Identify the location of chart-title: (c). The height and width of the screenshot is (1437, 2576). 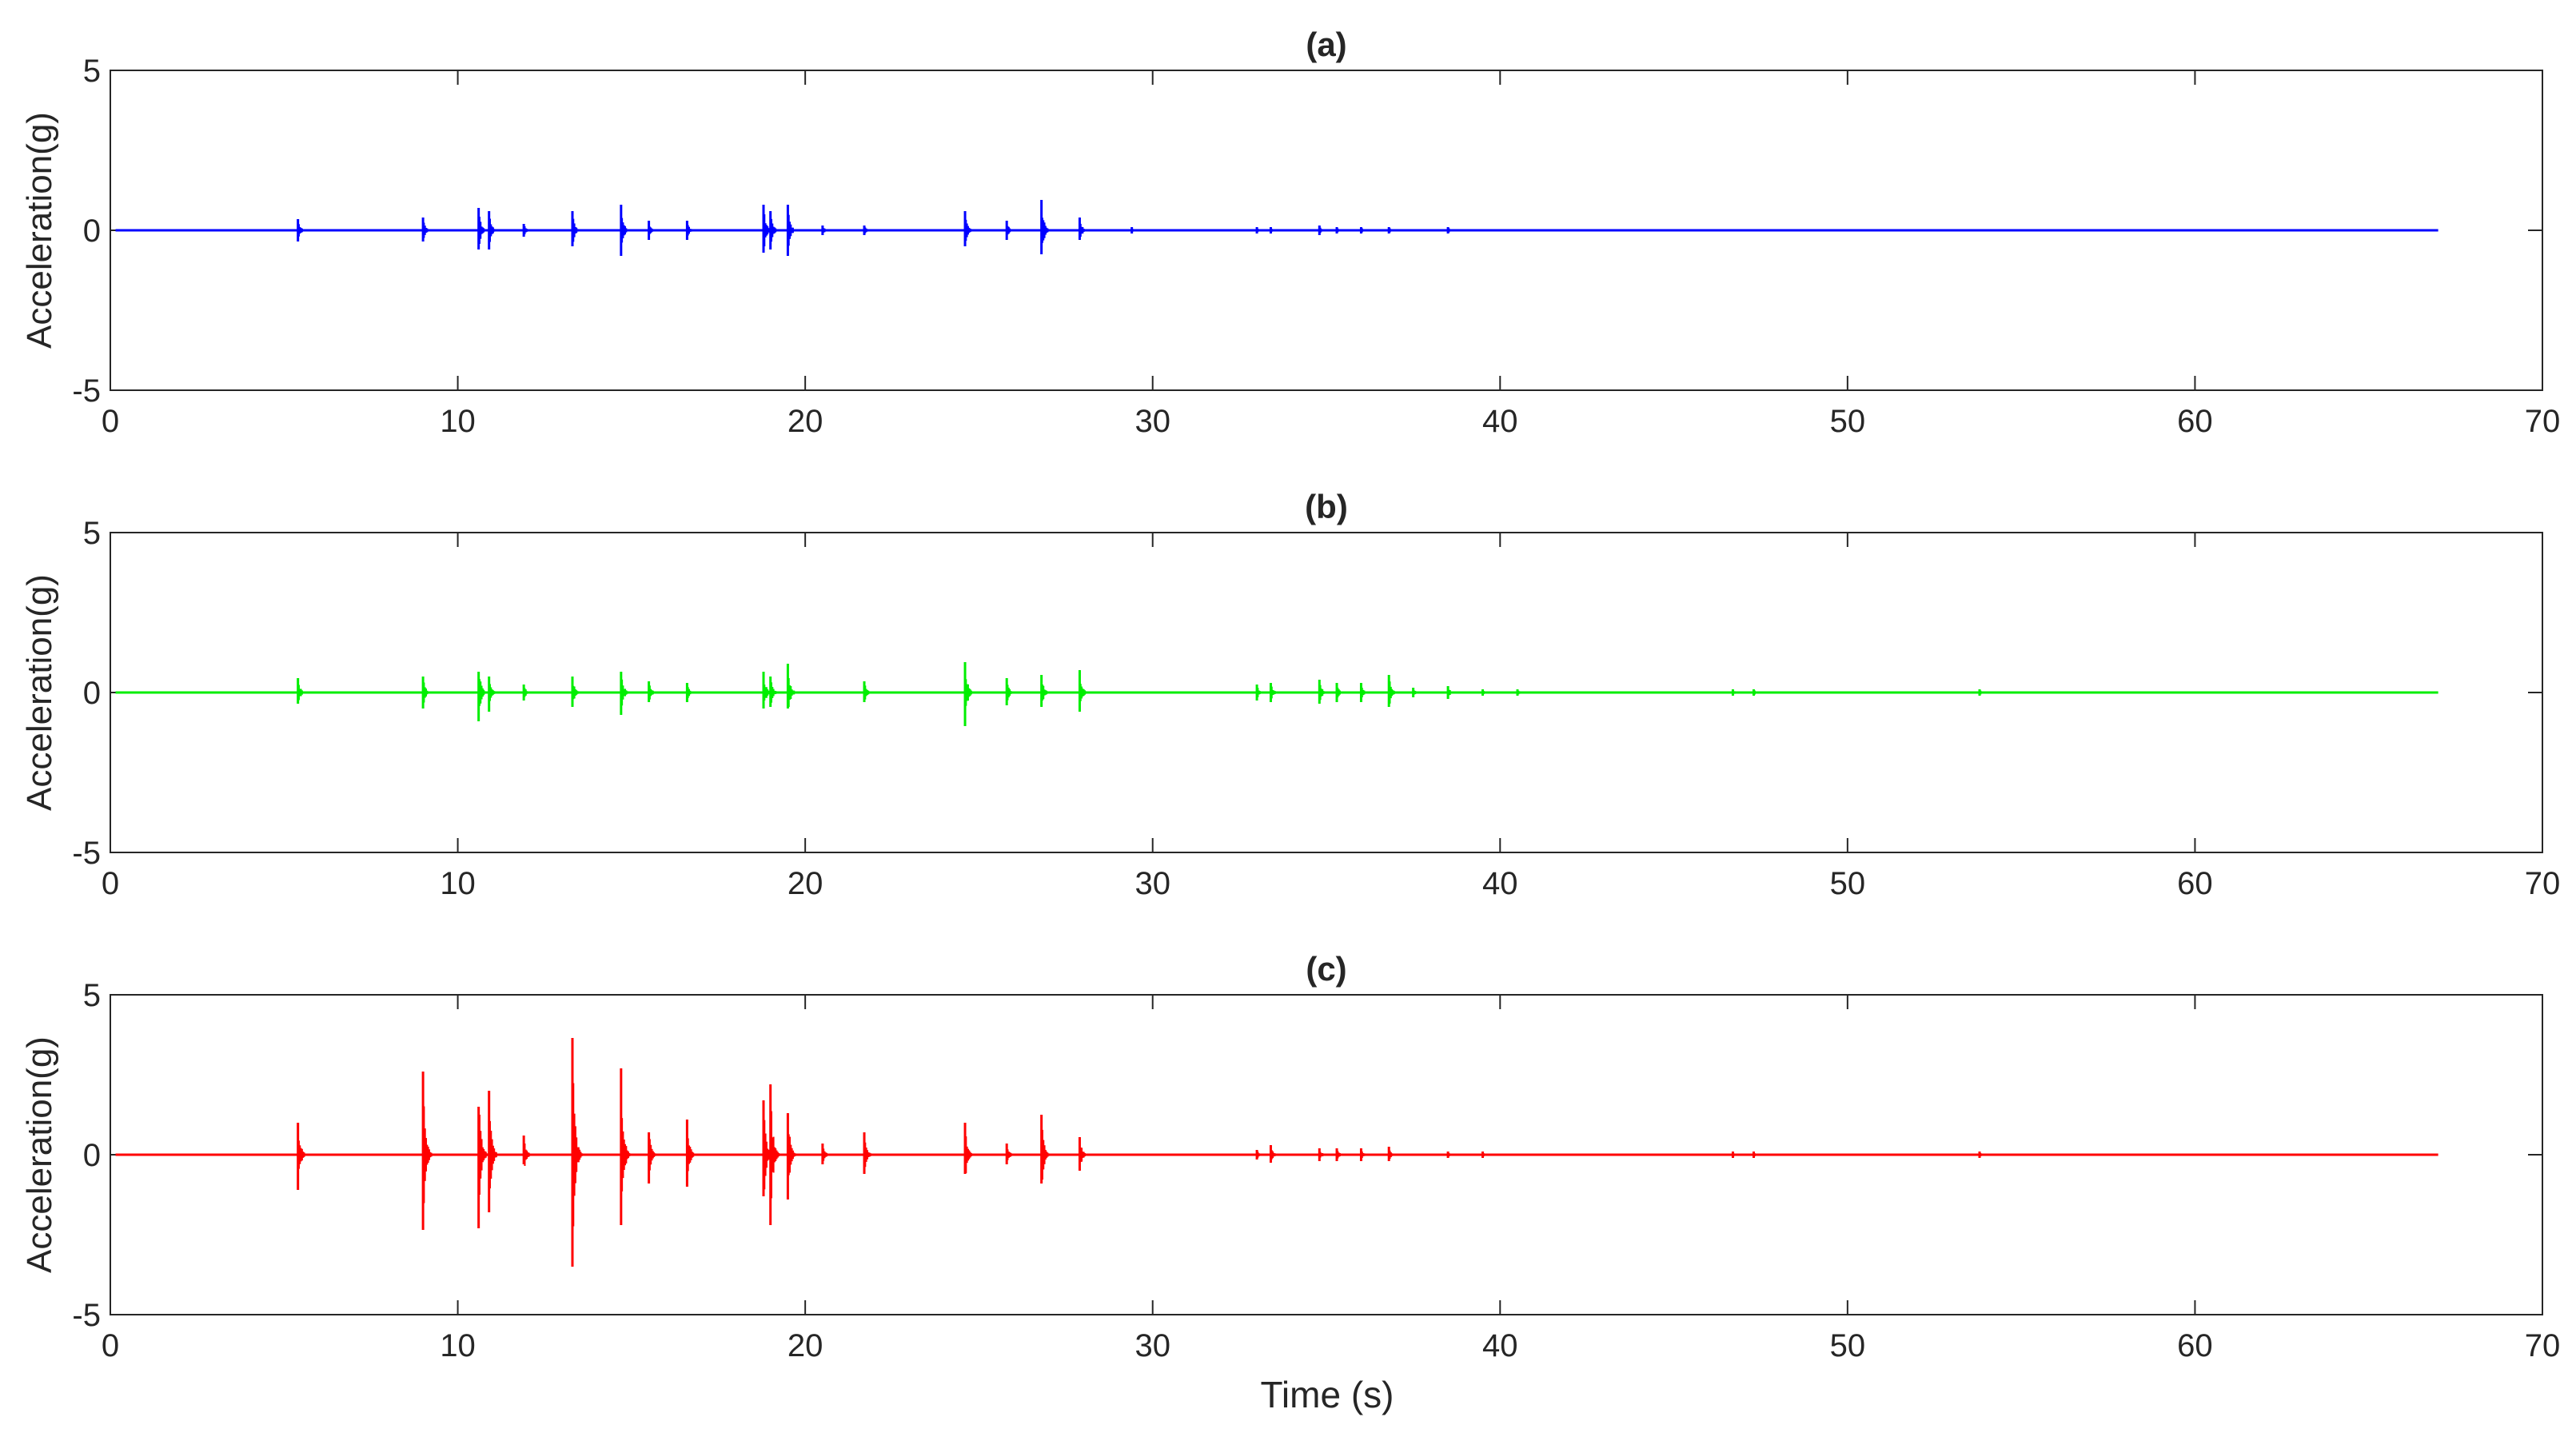
(1326, 969).